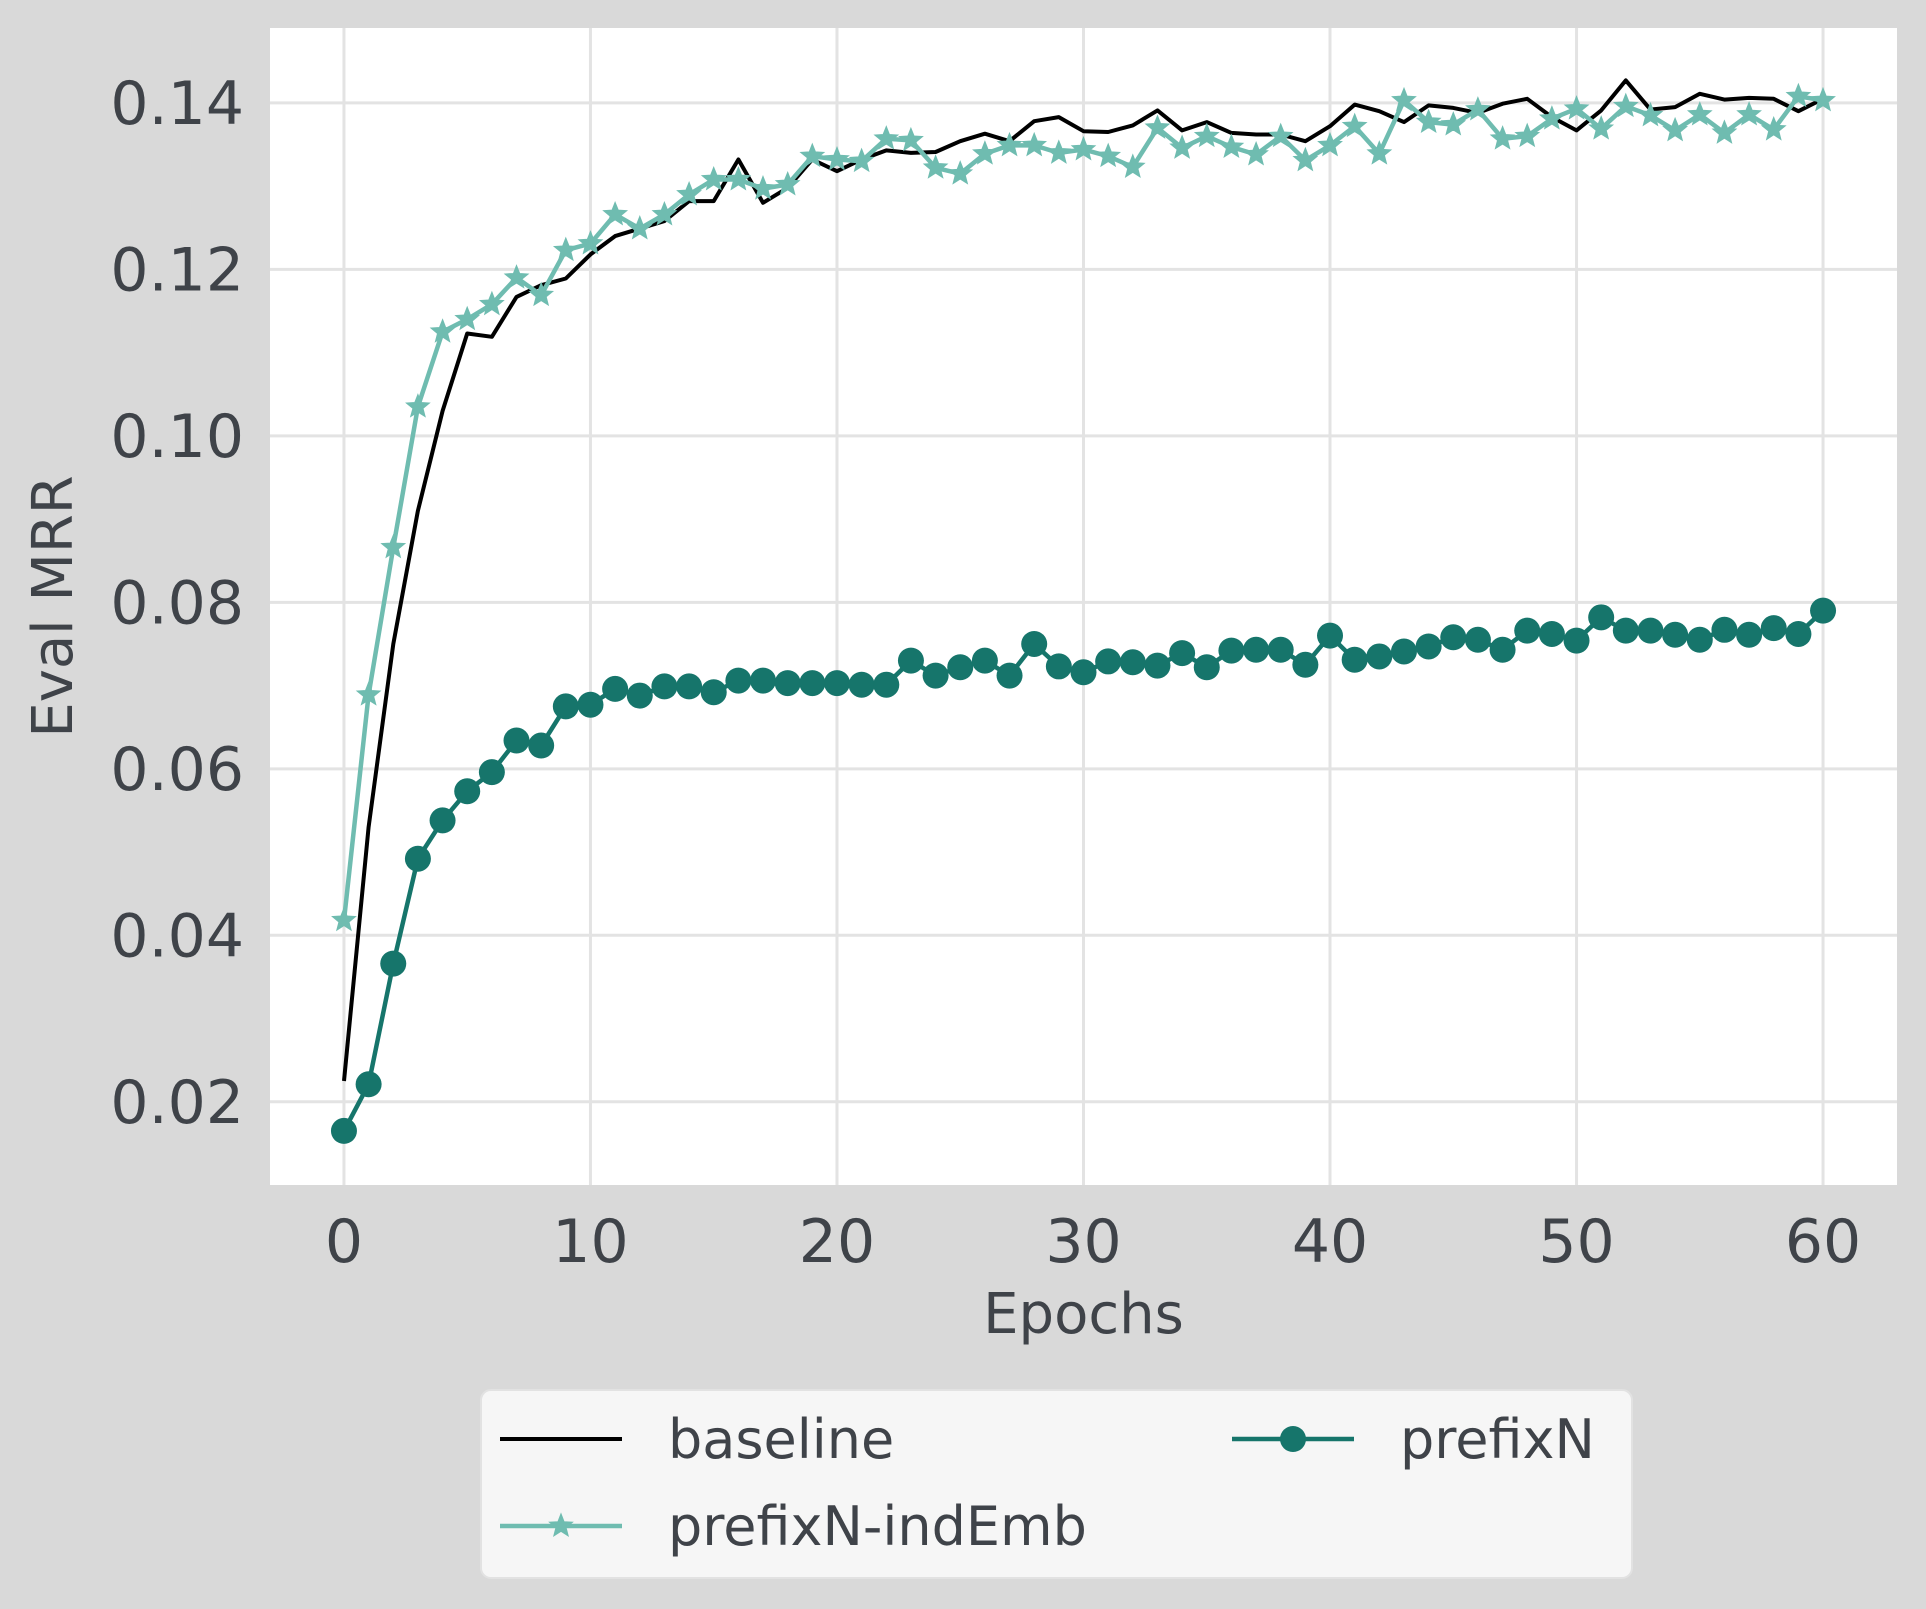 Image resolution: width=1926 pixels, height=1609 pixels. What do you see at coordinates (1823, 1242) in the screenshot?
I see `x-tick-label: 60` at bounding box center [1823, 1242].